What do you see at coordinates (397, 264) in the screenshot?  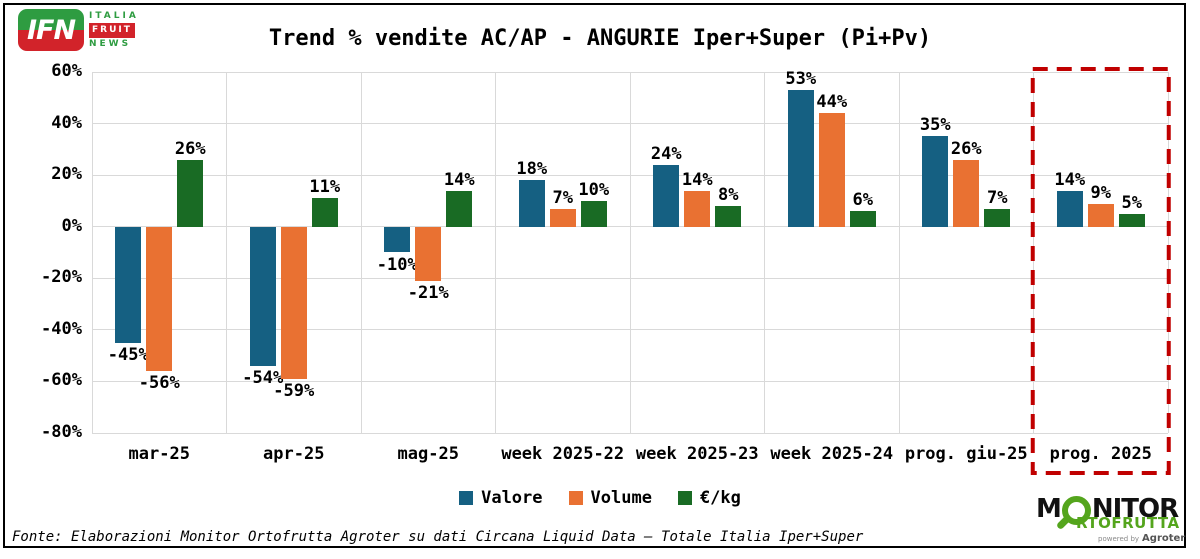 I see `bar-value-label: -10%` at bounding box center [397, 264].